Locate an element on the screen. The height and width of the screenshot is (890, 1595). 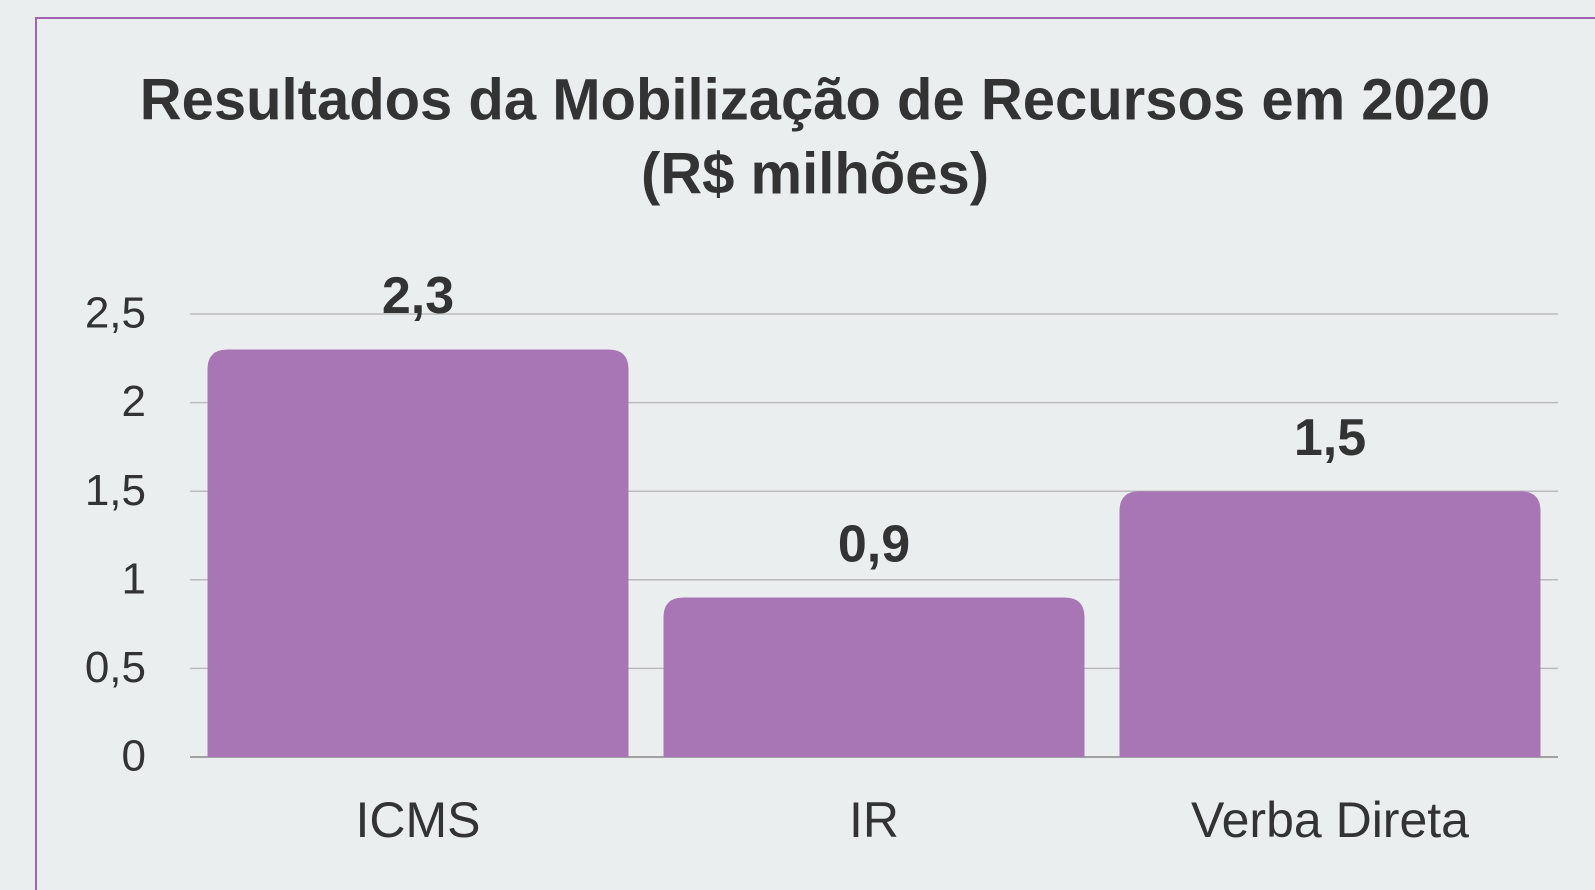
y-tick-label: 2,5 is located at coordinates (115, 313).